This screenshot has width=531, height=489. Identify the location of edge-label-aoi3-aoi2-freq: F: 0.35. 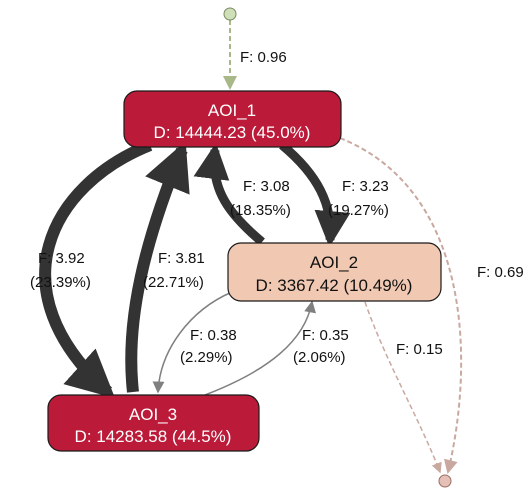
(325, 335).